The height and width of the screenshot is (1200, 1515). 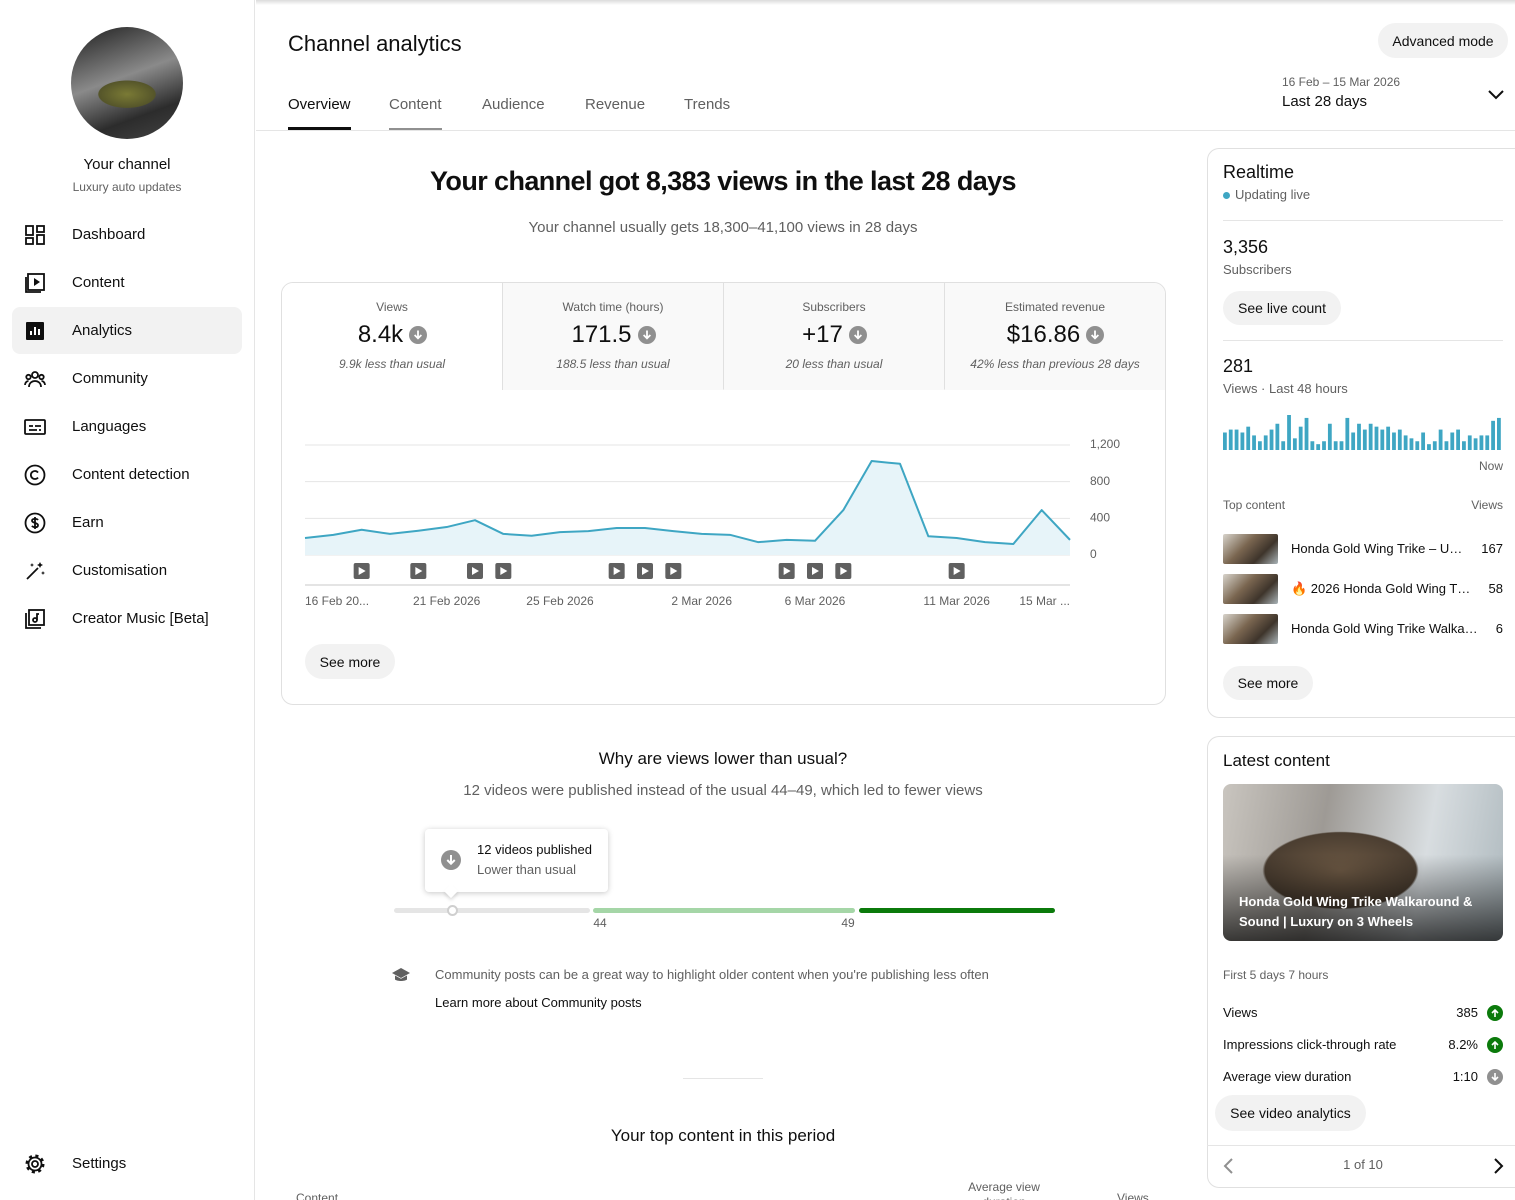 What do you see at coordinates (415, 104) in the screenshot?
I see `tab: Content` at bounding box center [415, 104].